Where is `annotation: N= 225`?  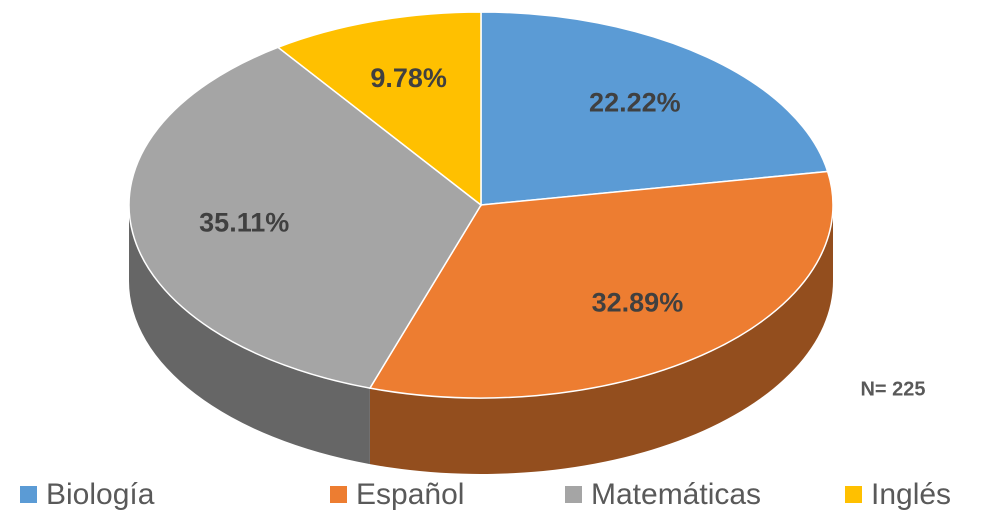
annotation: N= 225 is located at coordinates (892, 389).